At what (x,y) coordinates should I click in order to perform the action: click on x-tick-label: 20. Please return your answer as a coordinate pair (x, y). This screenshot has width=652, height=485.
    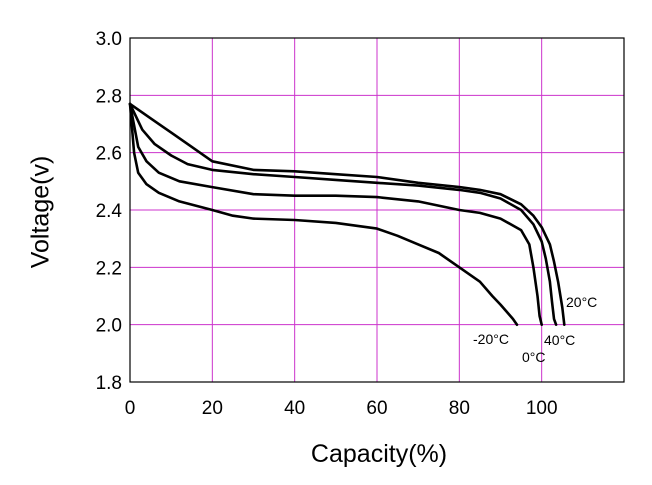
    Looking at the image, I should click on (212, 408).